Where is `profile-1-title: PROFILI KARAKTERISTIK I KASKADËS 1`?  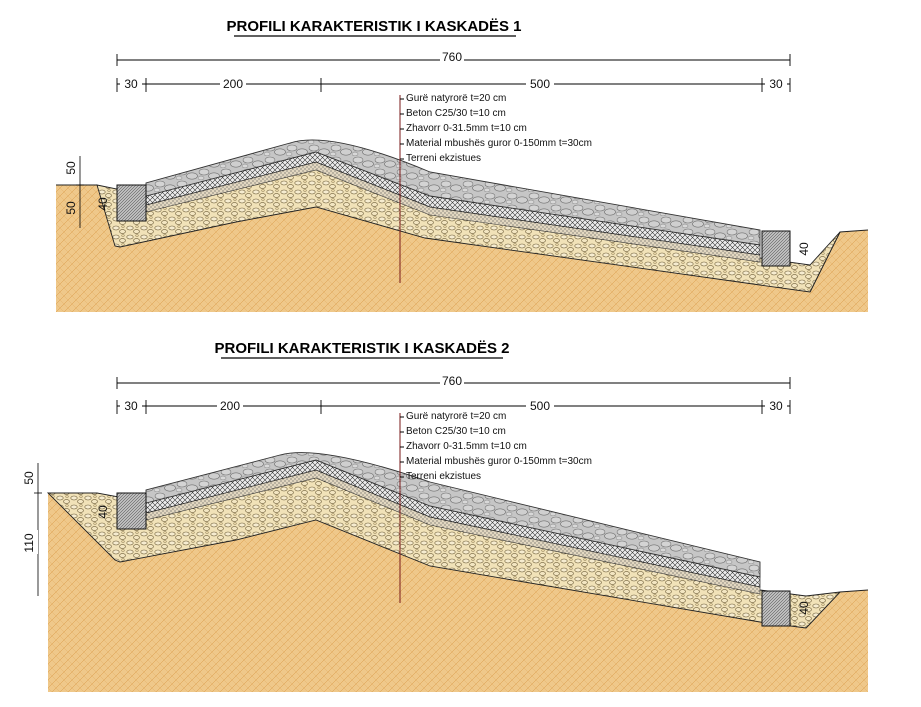 profile-1-title: PROFILI KARAKTERISTIK I KASKADËS 1 is located at coordinates (373, 26).